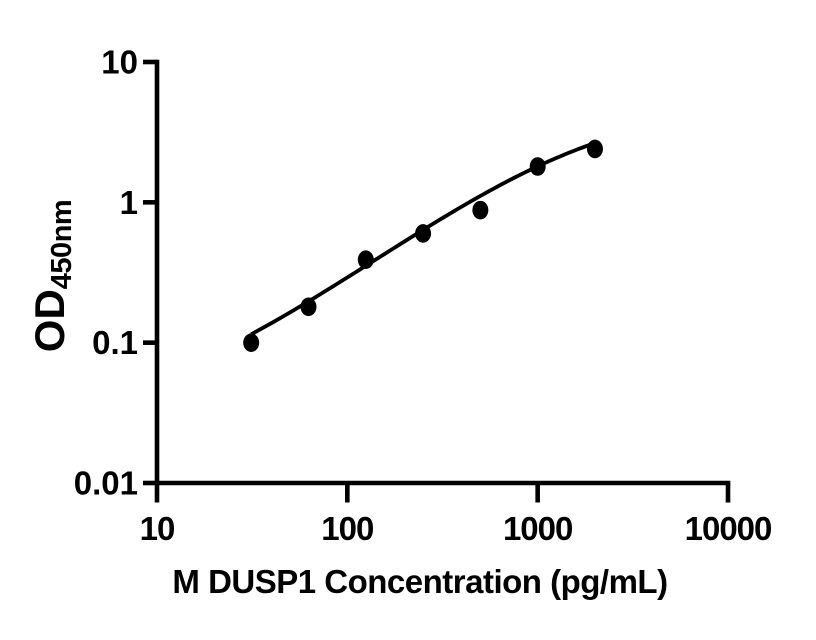 The width and height of the screenshot is (816, 640). I want to click on y-tick-label: 0.01, so click(106, 483).